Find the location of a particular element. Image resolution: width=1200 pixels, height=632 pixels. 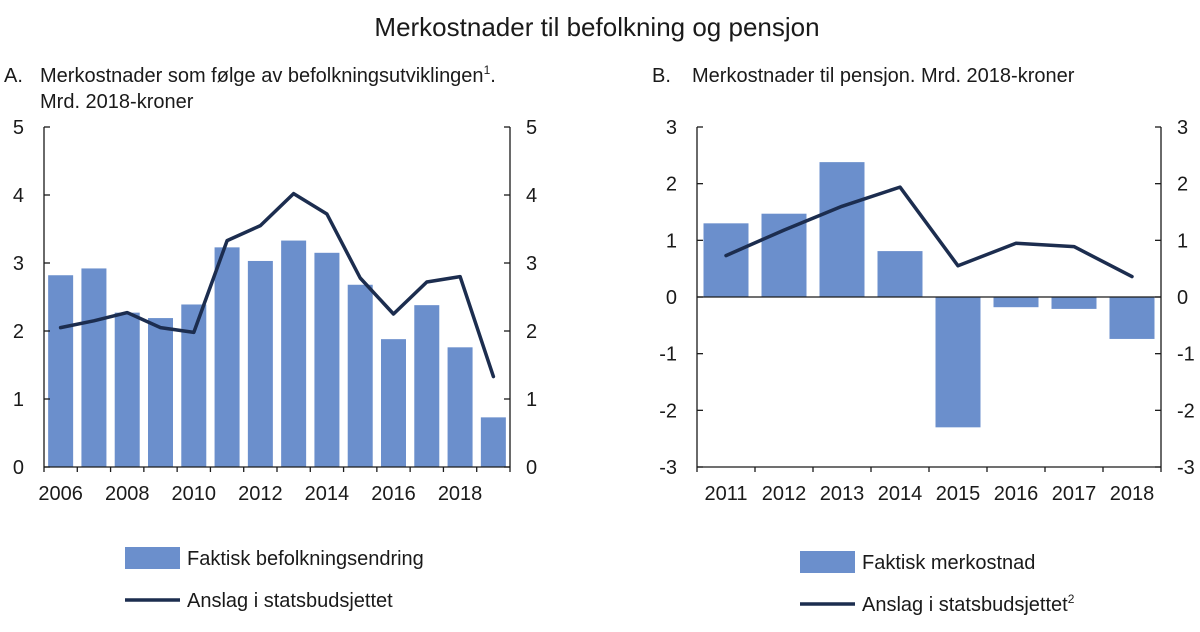

panel-b-legend-bar-label: Faktisk merkostnad is located at coordinates (948, 563).